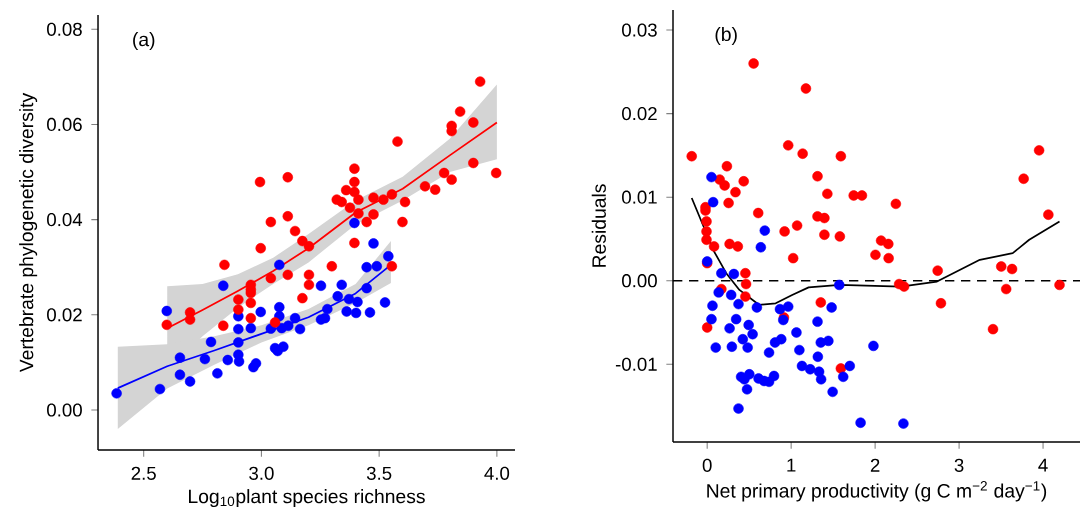 Image resolution: width=1085 pixels, height=517 pixels. I want to click on y-axis-title: Residuals, so click(598, 225).